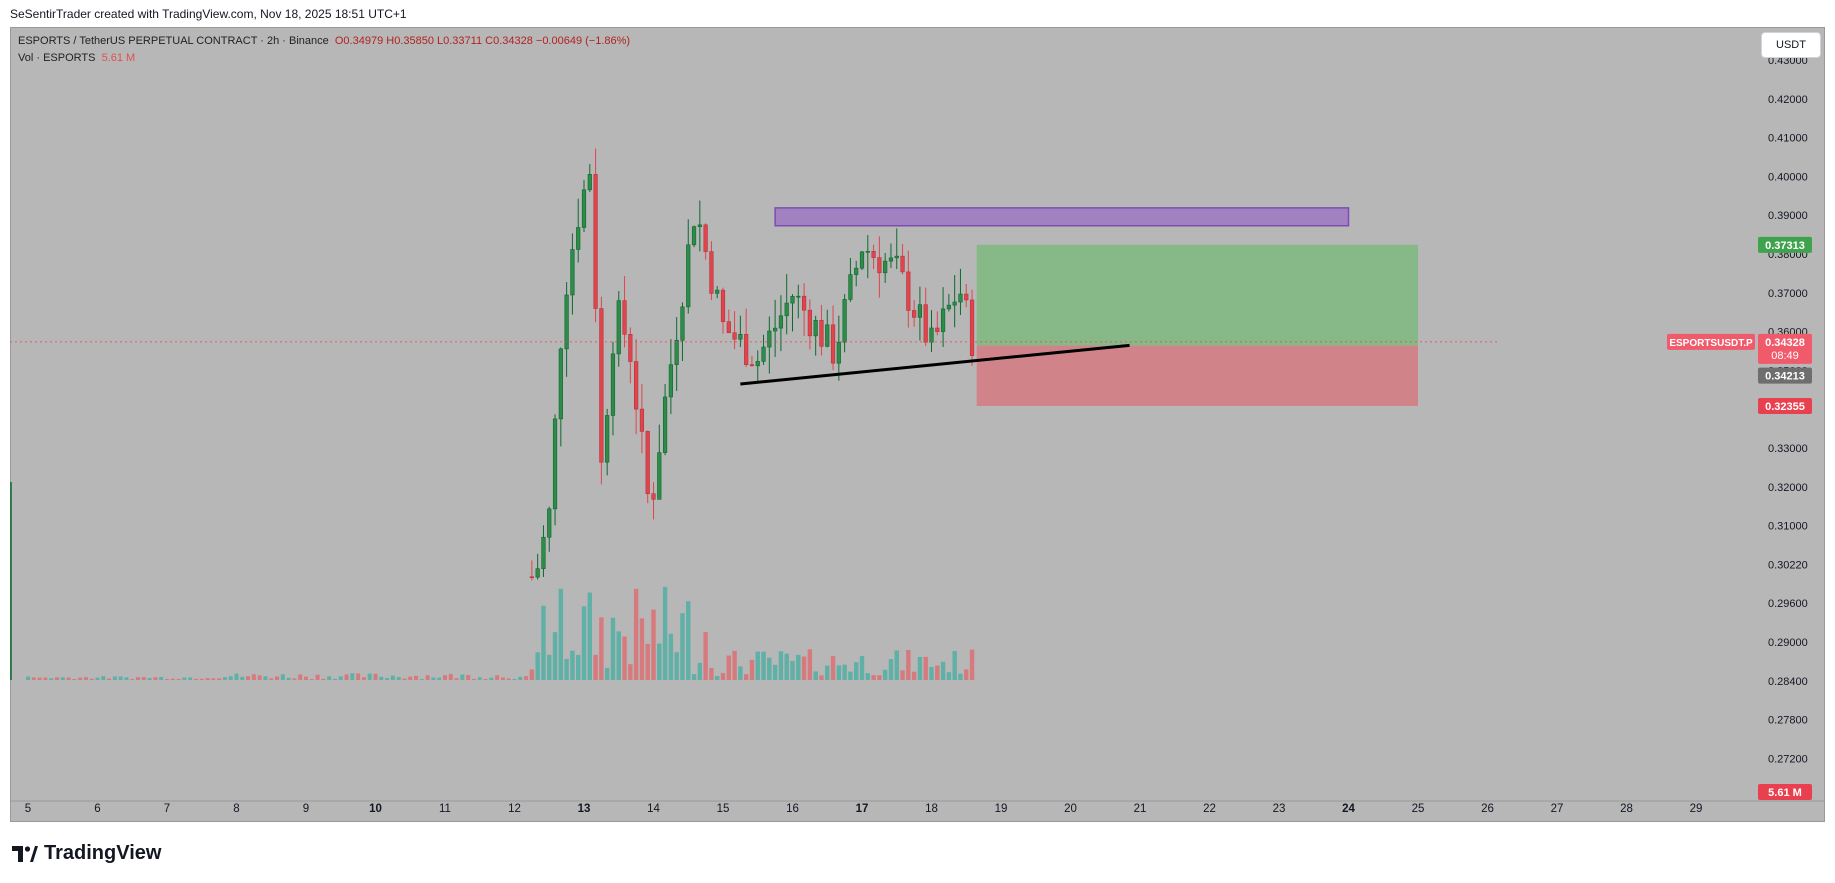 Image resolution: width=1835 pixels, height=883 pixels. What do you see at coordinates (514, 809) in the screenshot?
I see `time-tick: 12` at bounding box center [514, 809].